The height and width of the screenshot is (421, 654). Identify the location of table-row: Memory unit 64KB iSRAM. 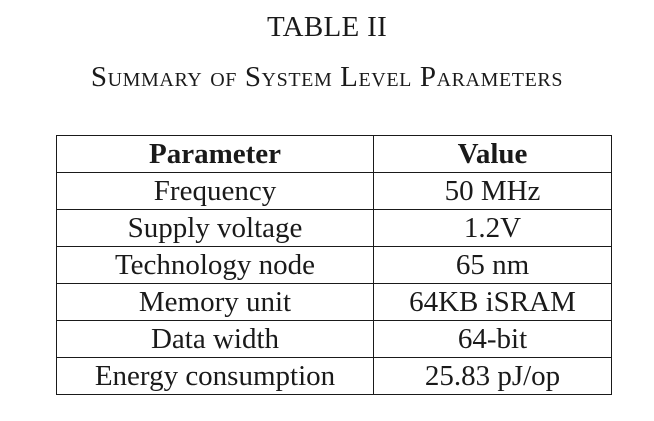
(334, 302).